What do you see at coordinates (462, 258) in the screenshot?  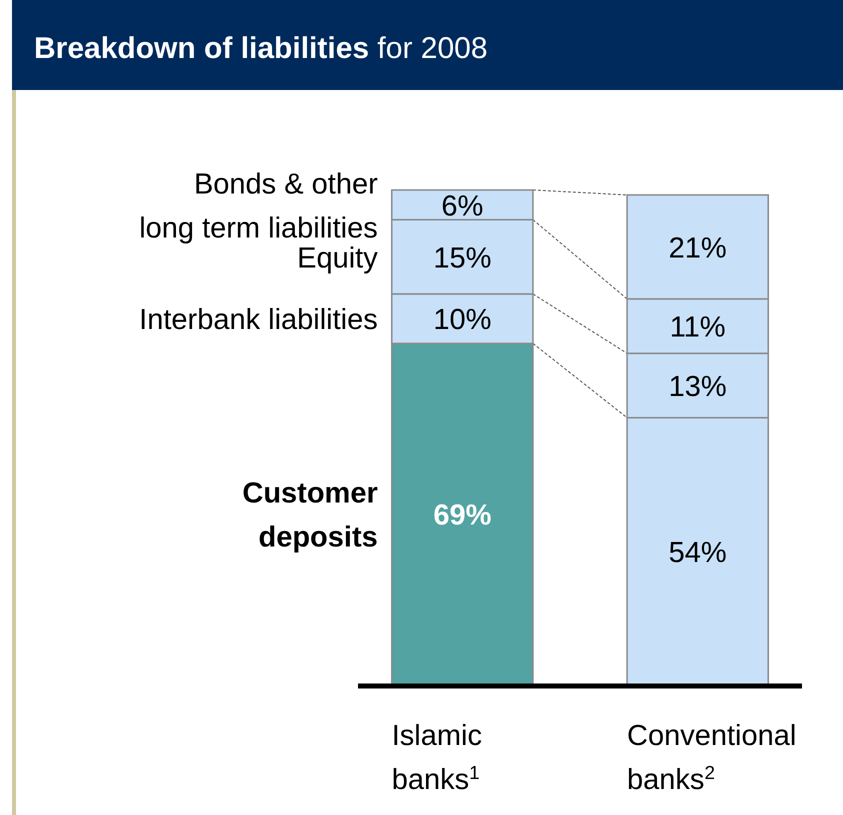 I see `data-label: 15%` at bounding box center [462, 258].